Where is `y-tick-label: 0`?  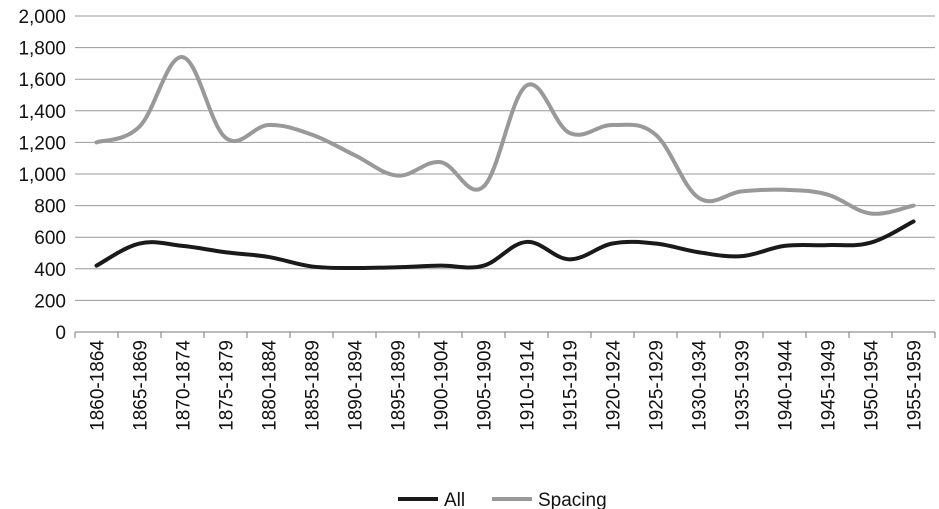
y-tick-label: 0 is located at coordinates (60, 333).